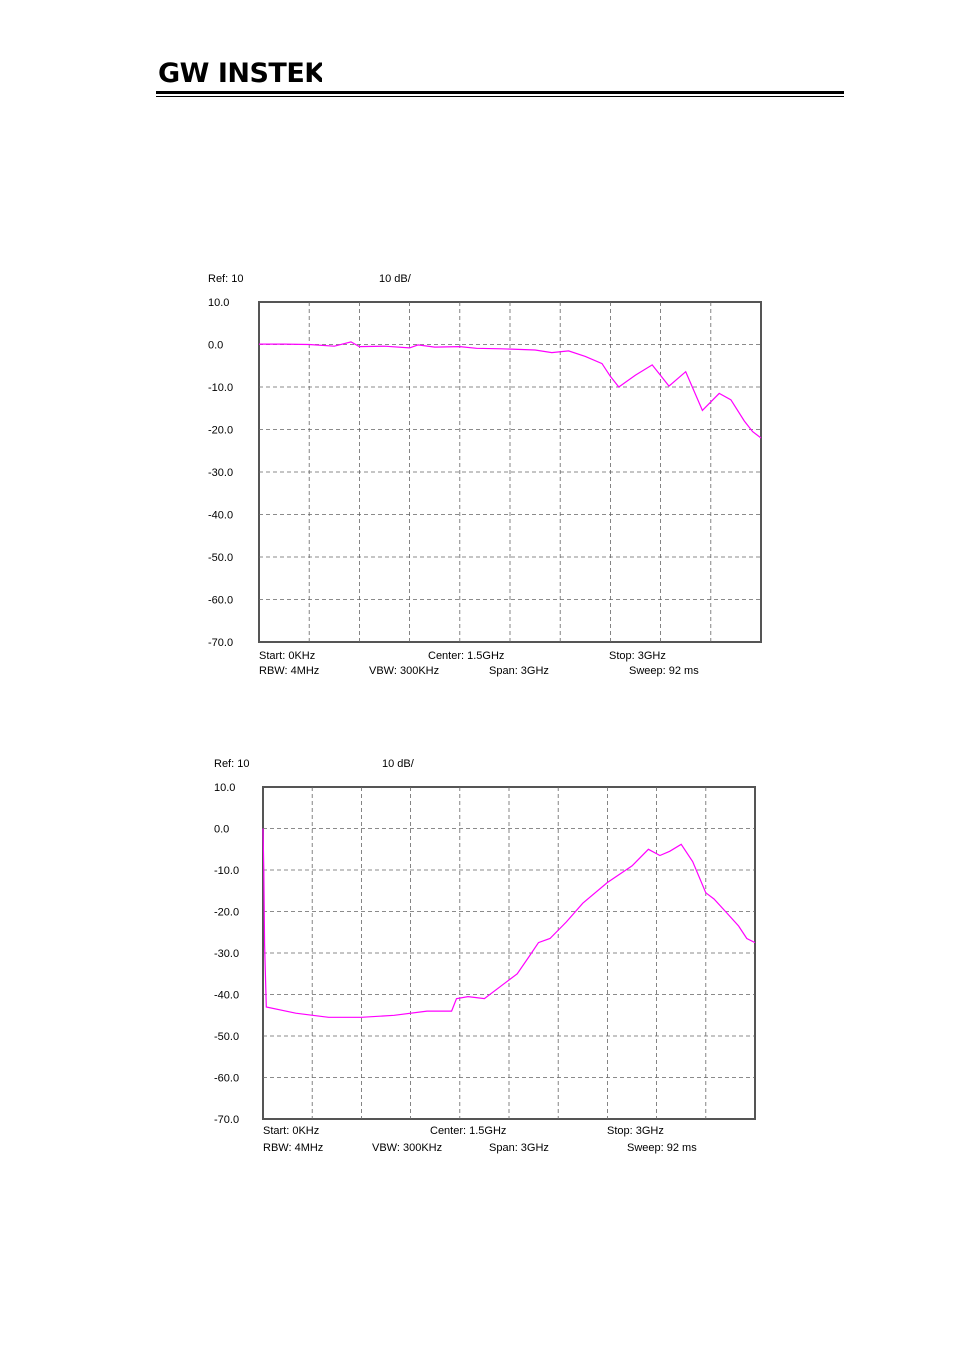 Image resolution: width=954 pixels, height=1350 pixels. I want to click on brand-logo-text: GW INSTEK, so click(240, 73).